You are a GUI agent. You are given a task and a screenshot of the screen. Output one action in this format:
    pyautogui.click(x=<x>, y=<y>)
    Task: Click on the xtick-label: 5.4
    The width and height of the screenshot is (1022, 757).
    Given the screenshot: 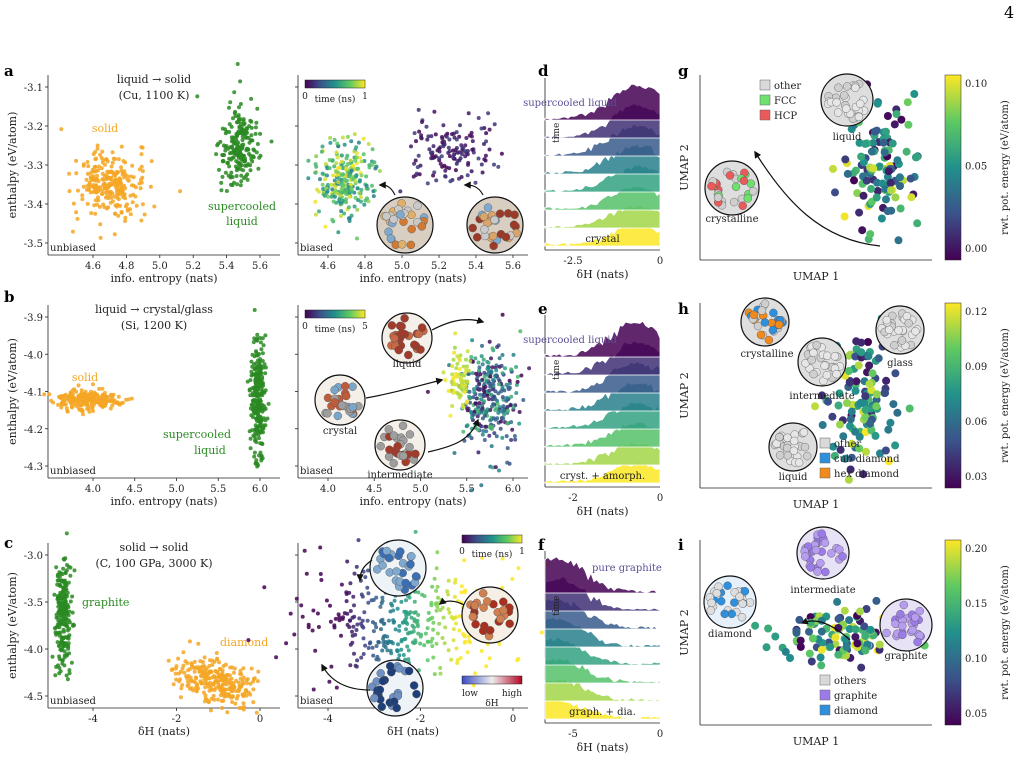 What is the action you would take?
    pyautogui.click(x=476, y=266)
    